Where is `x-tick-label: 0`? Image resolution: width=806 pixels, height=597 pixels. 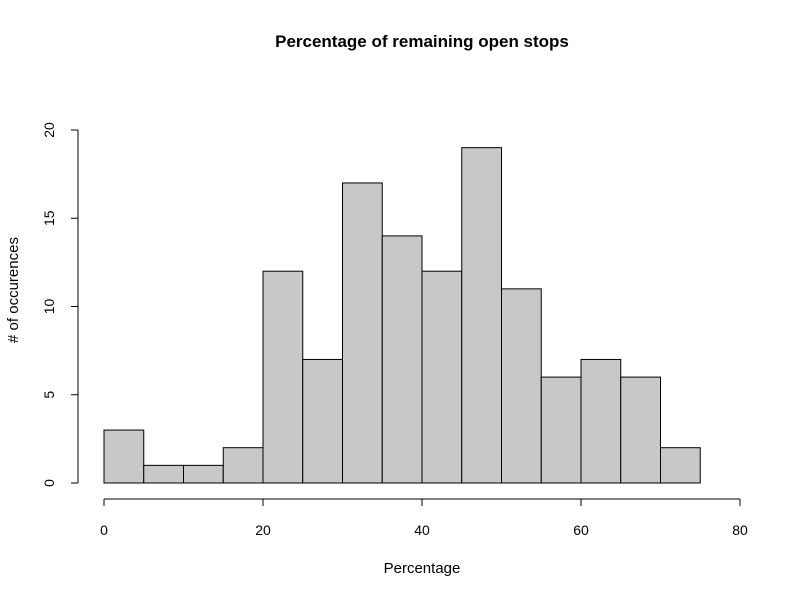 x-tick-label: 0 is located at coordinates (104, 530).